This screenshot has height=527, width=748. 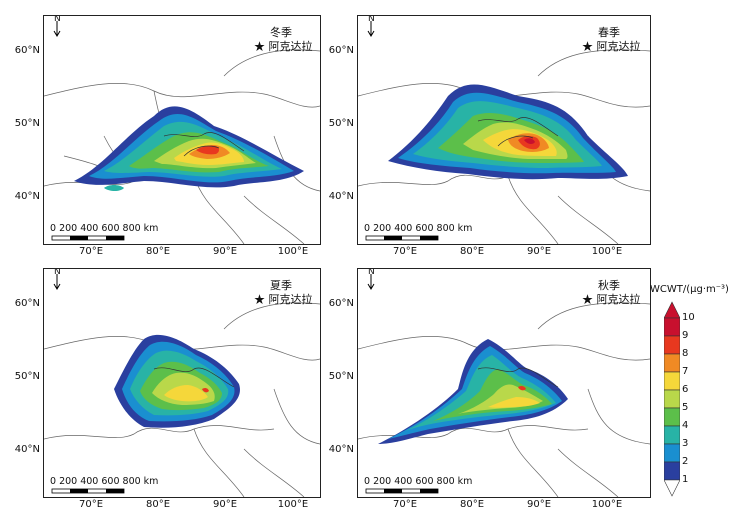 What do you see at coordinates (688, 317) in the screenshot?
I see `legend-label: 10` at bounding box center [688, 317].